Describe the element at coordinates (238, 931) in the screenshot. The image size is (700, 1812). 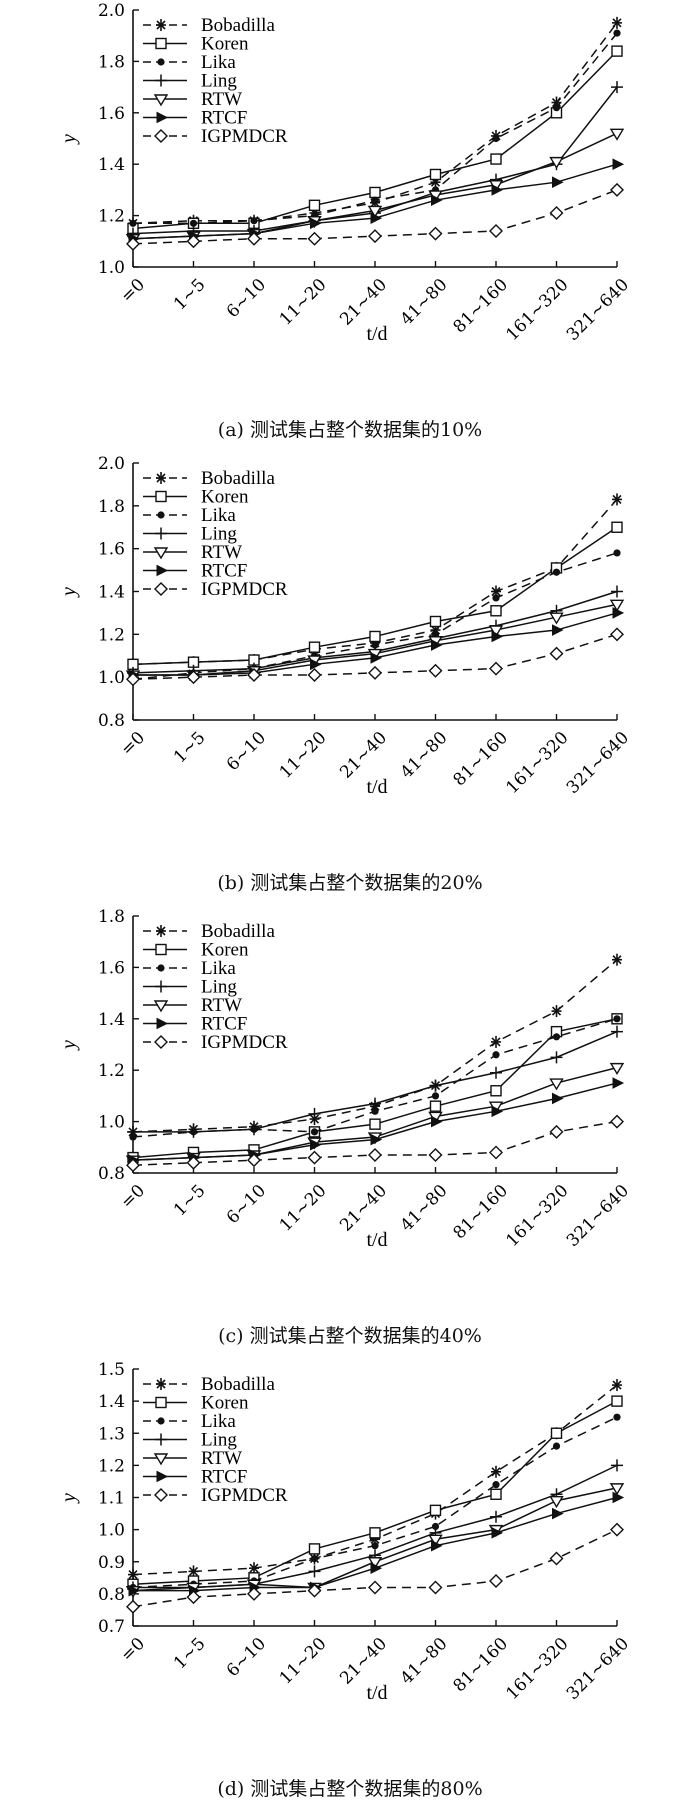
I see `legend-label: Bobadilla` at that location.